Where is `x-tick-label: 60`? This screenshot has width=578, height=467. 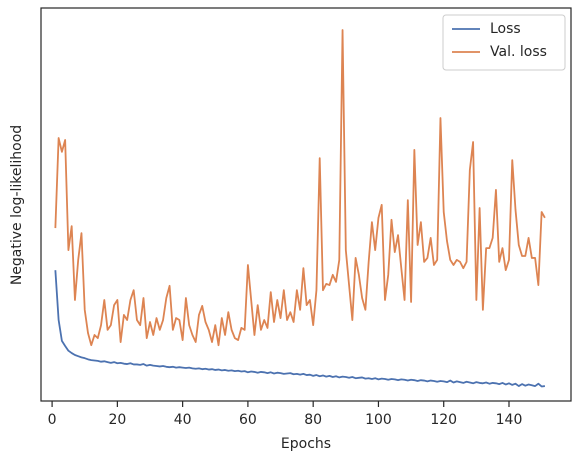
x-tick-label: 60 is located at coordinates (248, 420).